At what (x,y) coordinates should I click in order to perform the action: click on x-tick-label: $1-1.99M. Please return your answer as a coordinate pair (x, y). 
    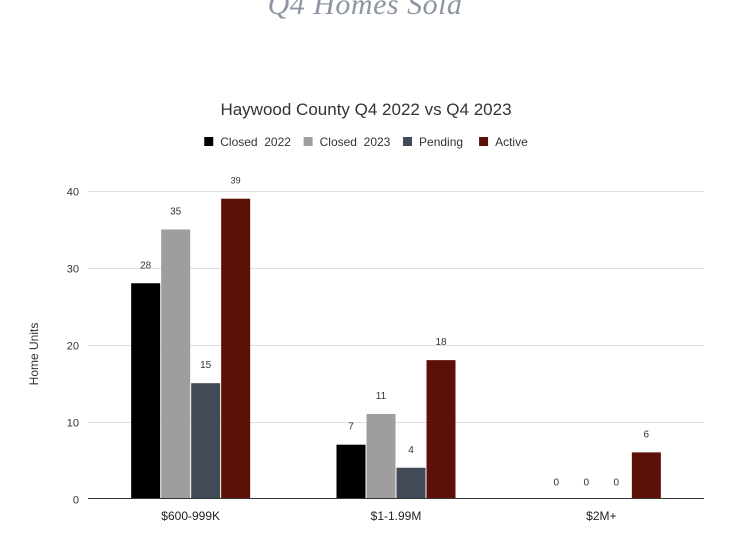
    Looking at the image, I should click on (396, 516).